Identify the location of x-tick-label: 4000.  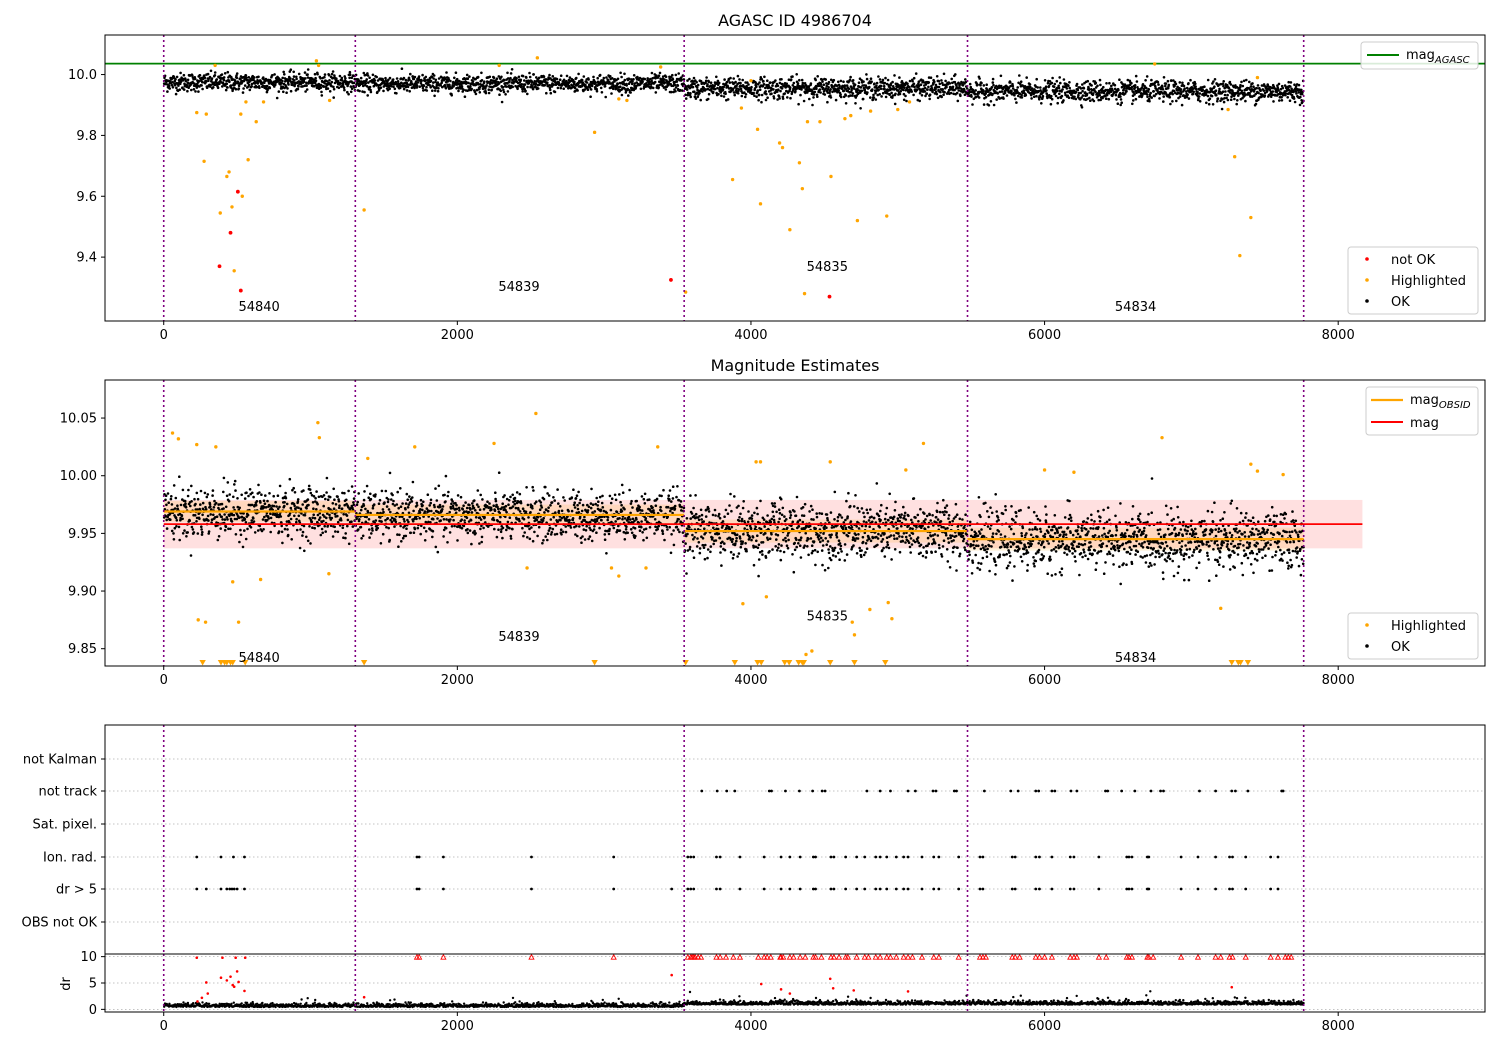
(750, 335).